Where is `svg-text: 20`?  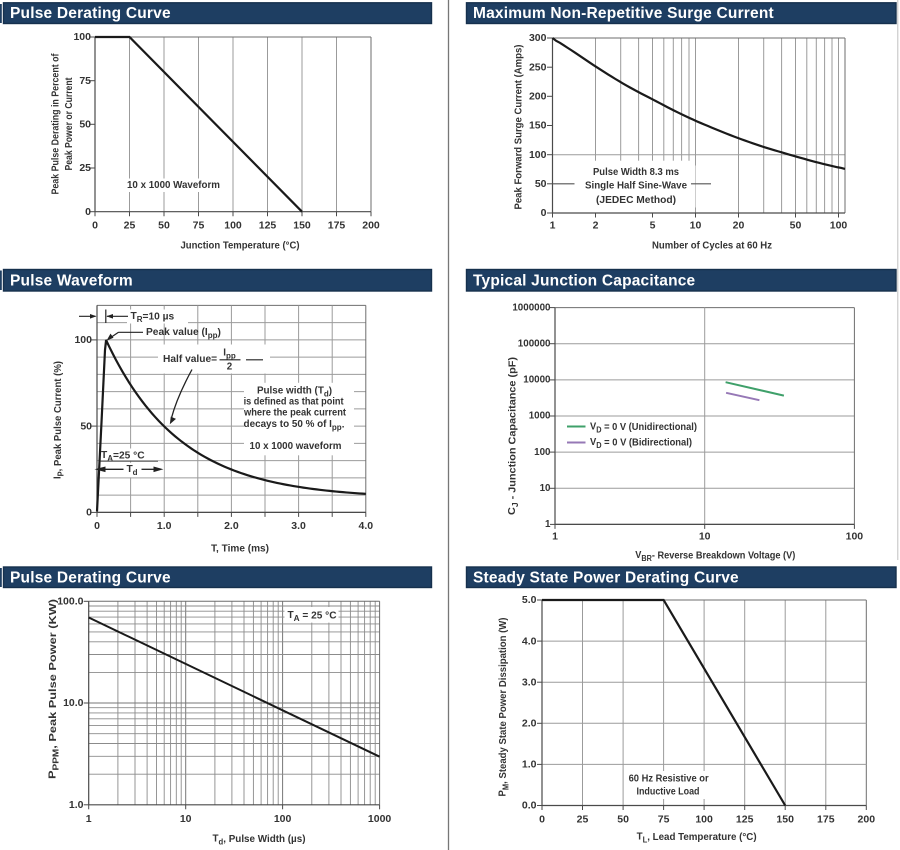 svg-text: 20 is located at coordinates (739, 225).